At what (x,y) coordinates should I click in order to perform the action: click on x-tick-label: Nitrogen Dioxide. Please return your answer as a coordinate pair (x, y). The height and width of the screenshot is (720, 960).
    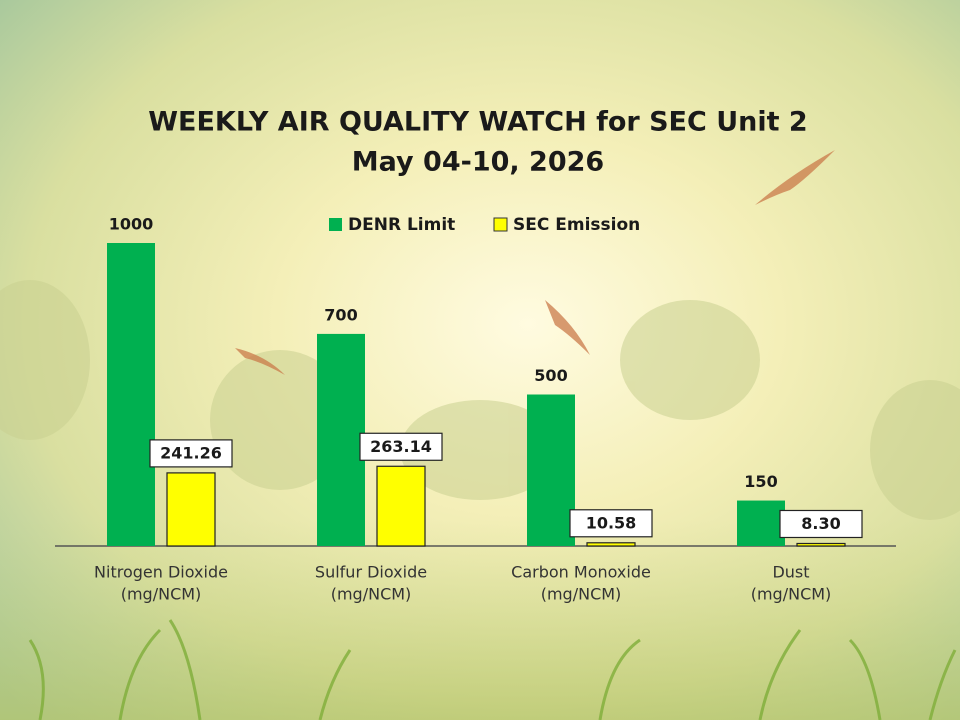
    Looking at the image, I should click on (161, 572).